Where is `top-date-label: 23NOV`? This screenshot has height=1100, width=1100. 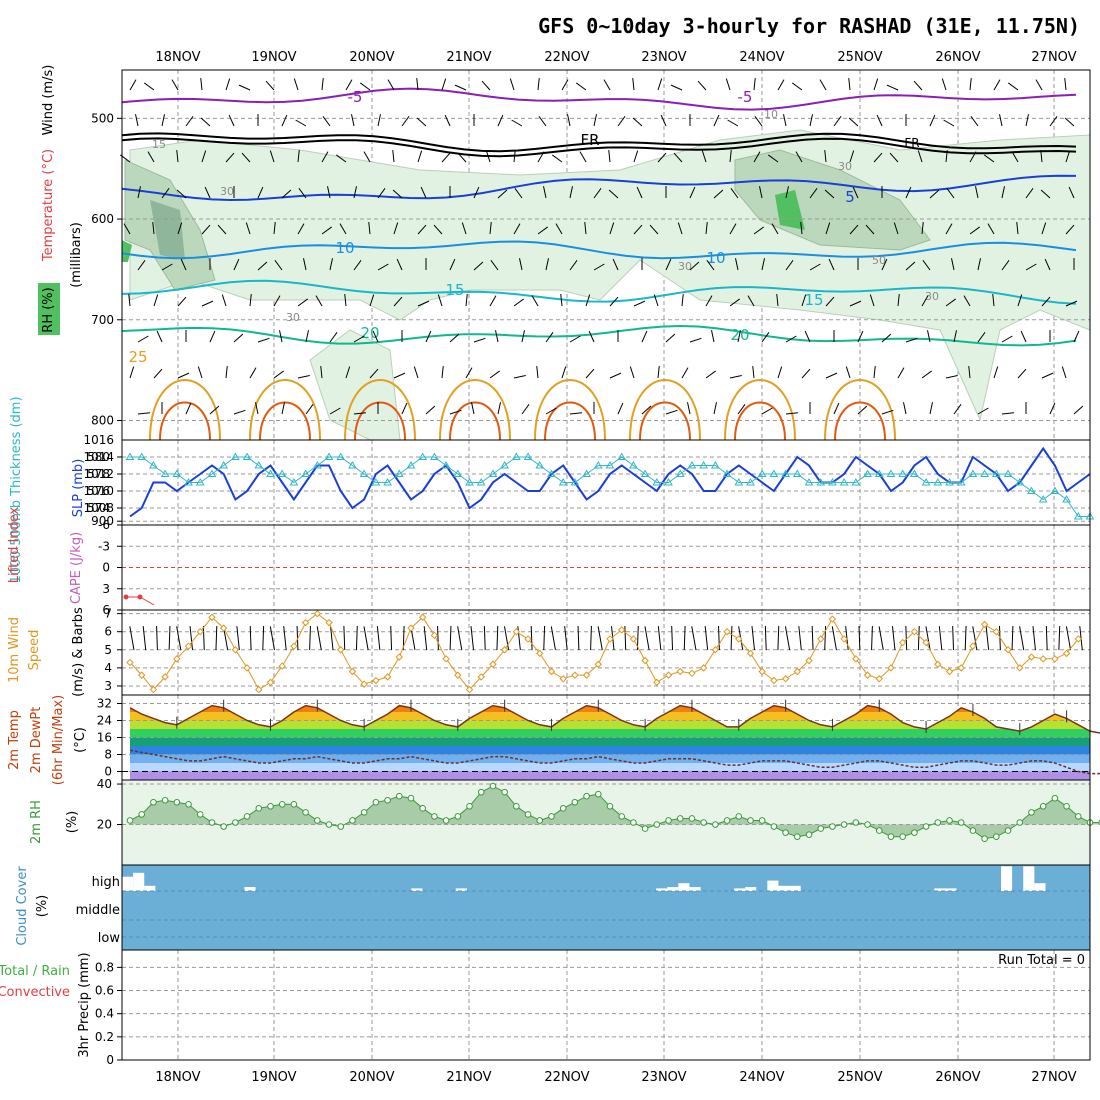
top-date-label: 23NOV is located at coordinates (663, 57).